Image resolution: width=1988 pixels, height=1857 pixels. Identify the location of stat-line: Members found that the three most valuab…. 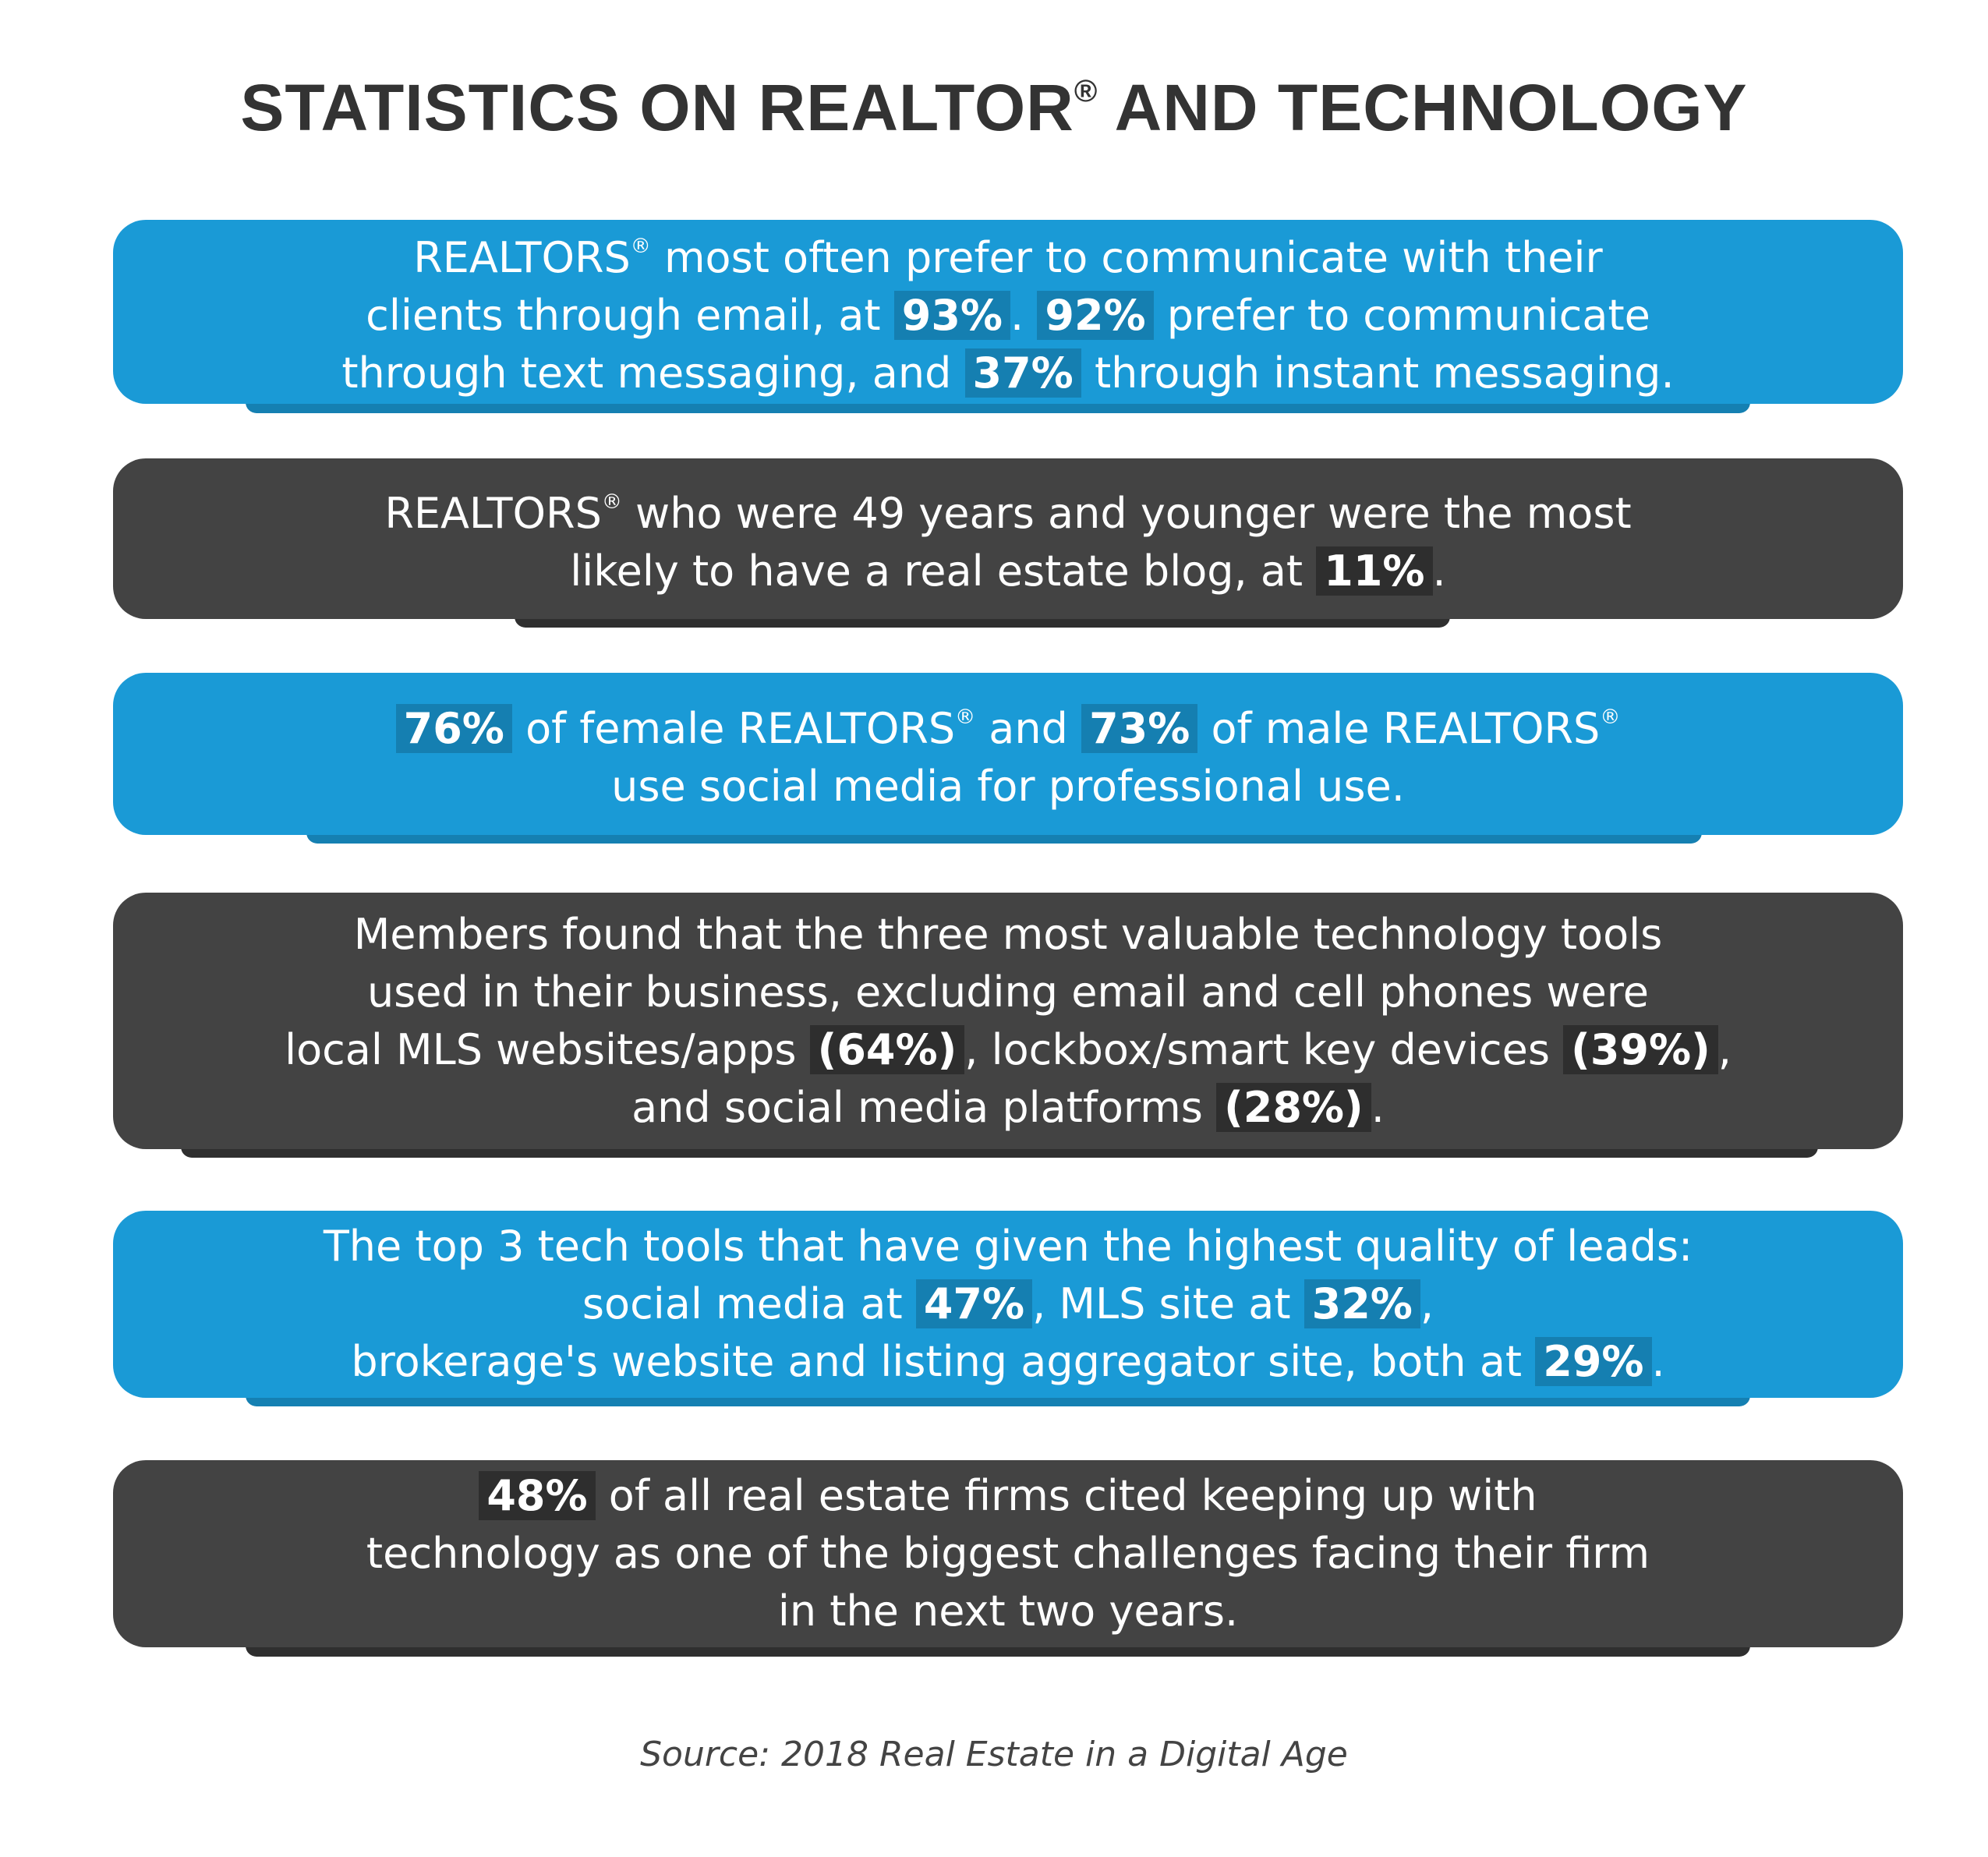
(1008, 935).